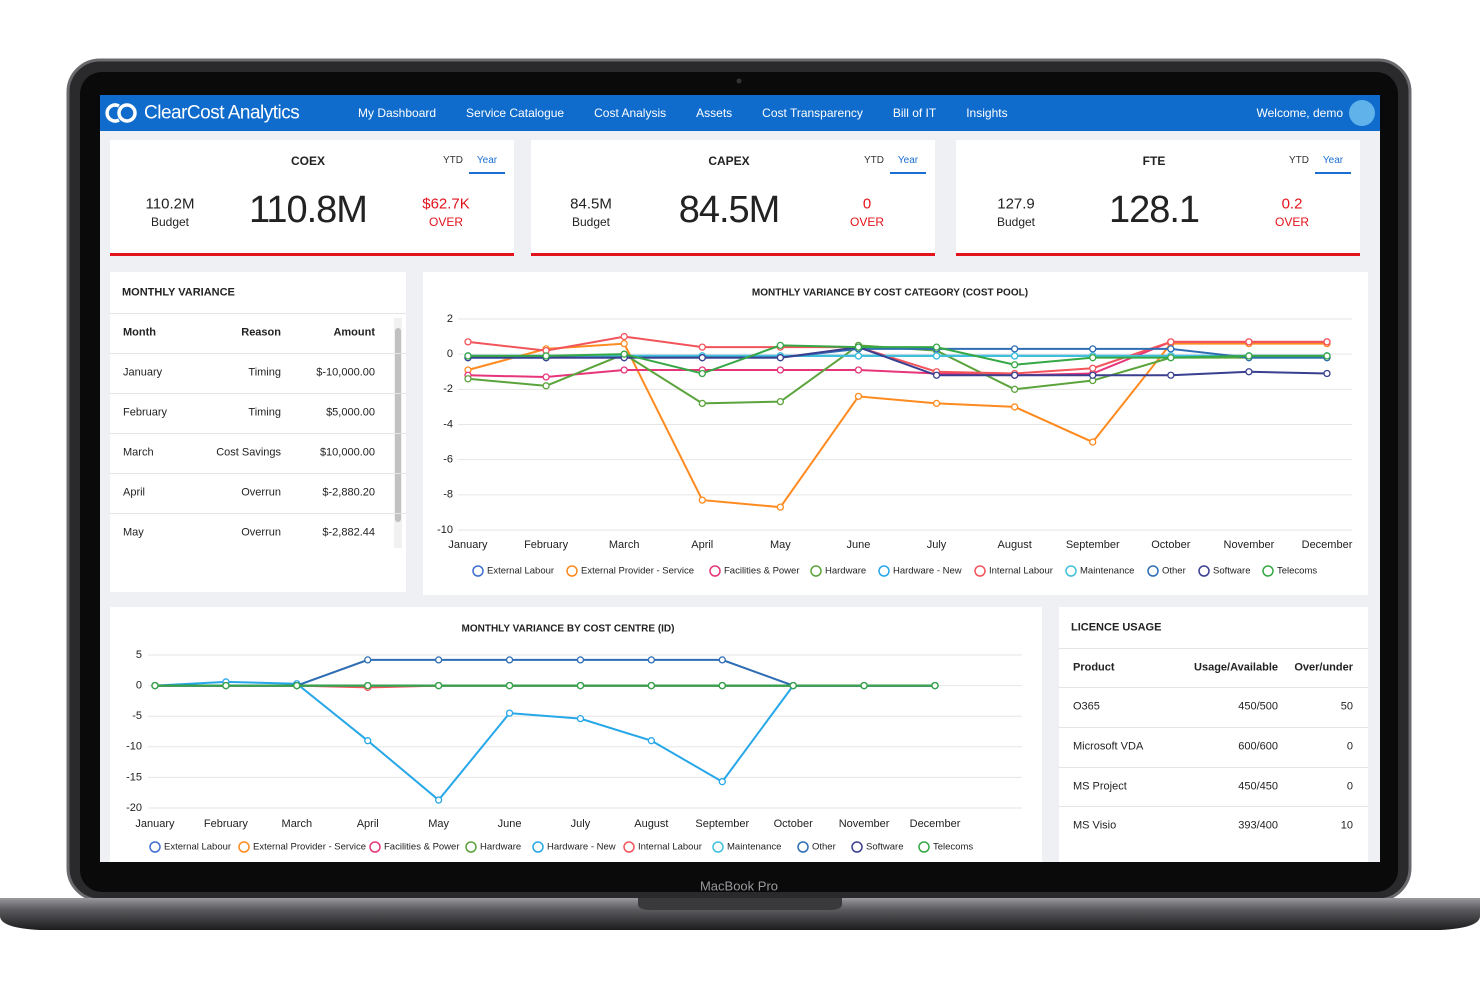 The image size is (1480, 987). What do you see at coordinates (739, 81) in the screenshot?
I see `camera` at bounding box center [739, 81].